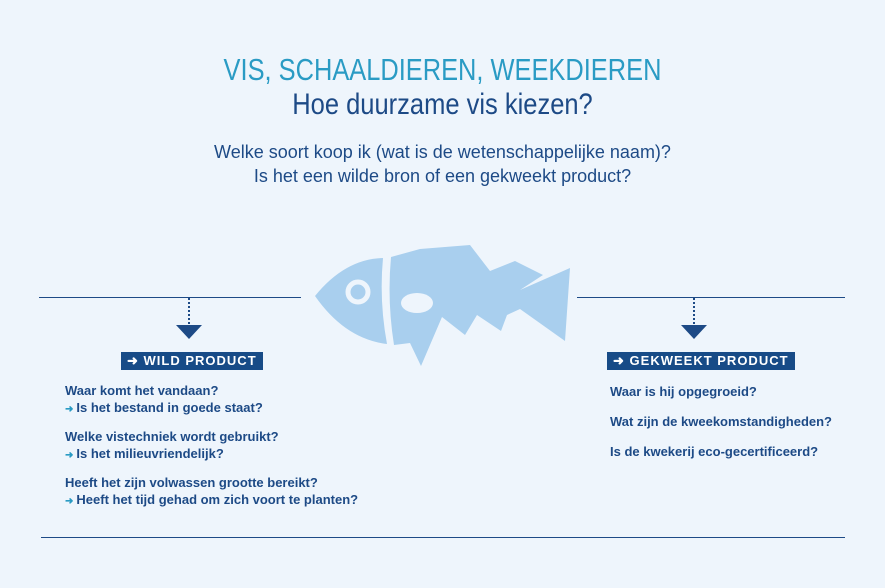 This screenshot has height=588, width=885. Describe the element at coordinates (711, 297) in the screenshot. I see `divider-right` at that location.